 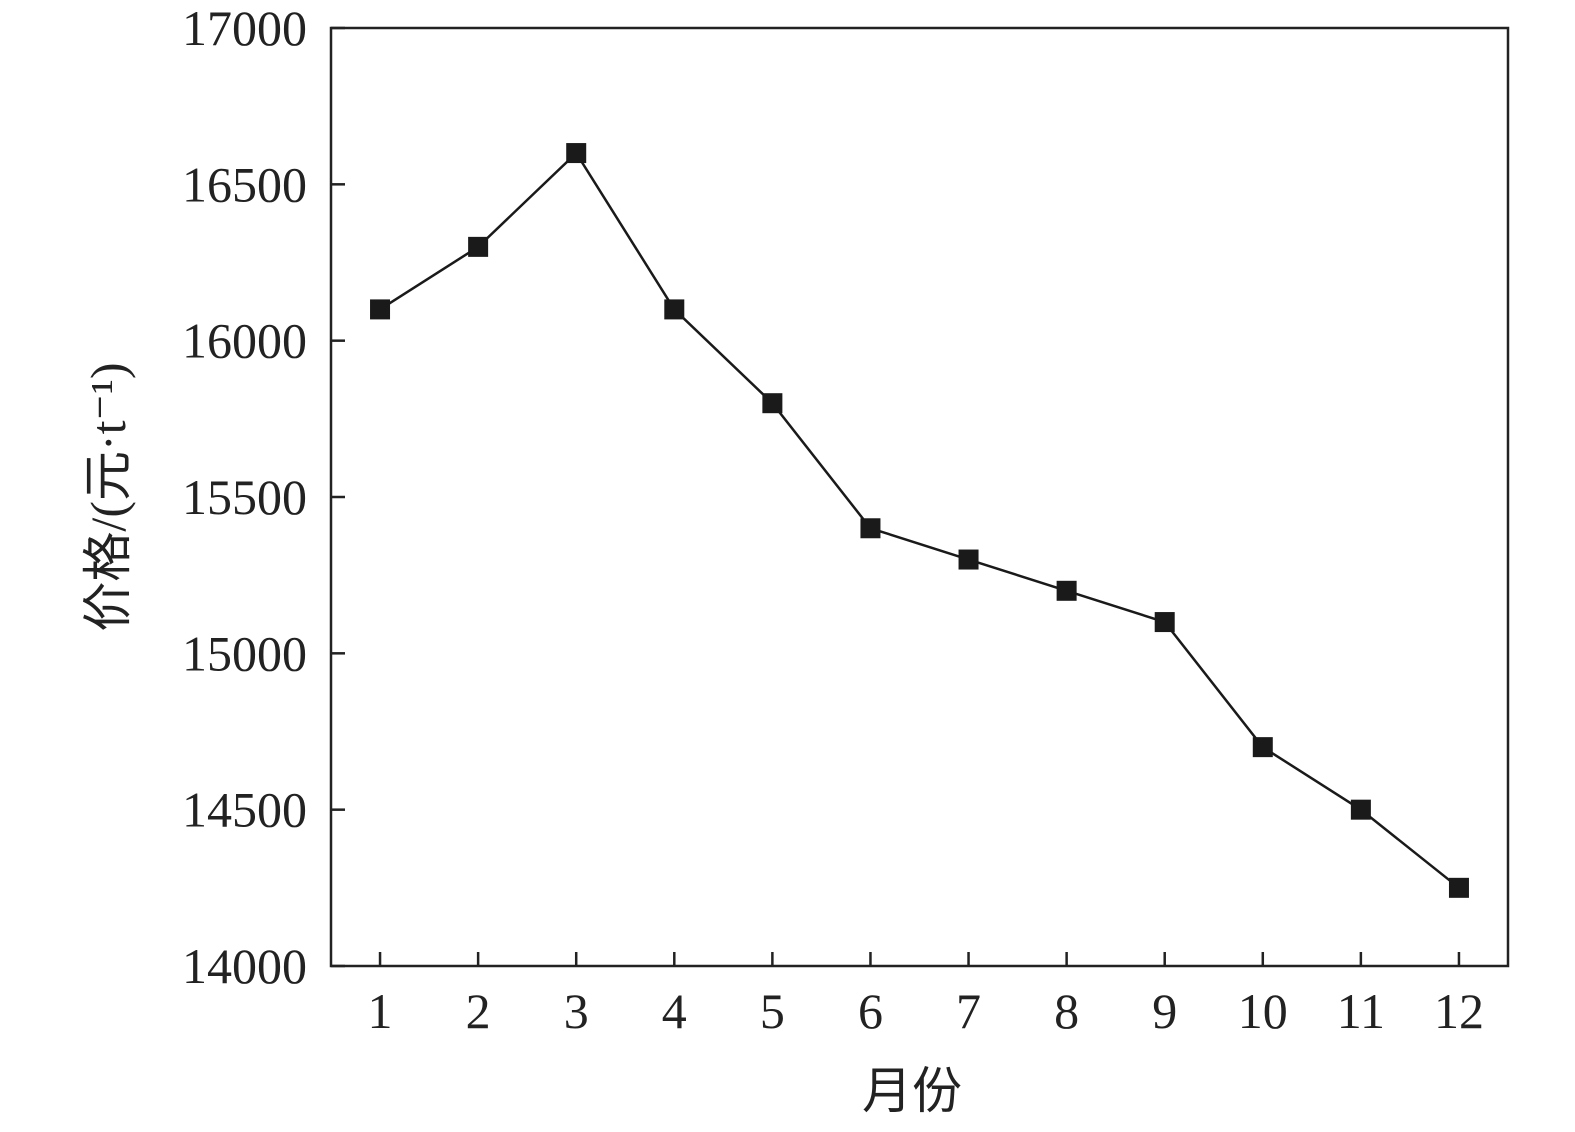 I want to click on x-tick-label: 2, so click(x=478, y=1011).